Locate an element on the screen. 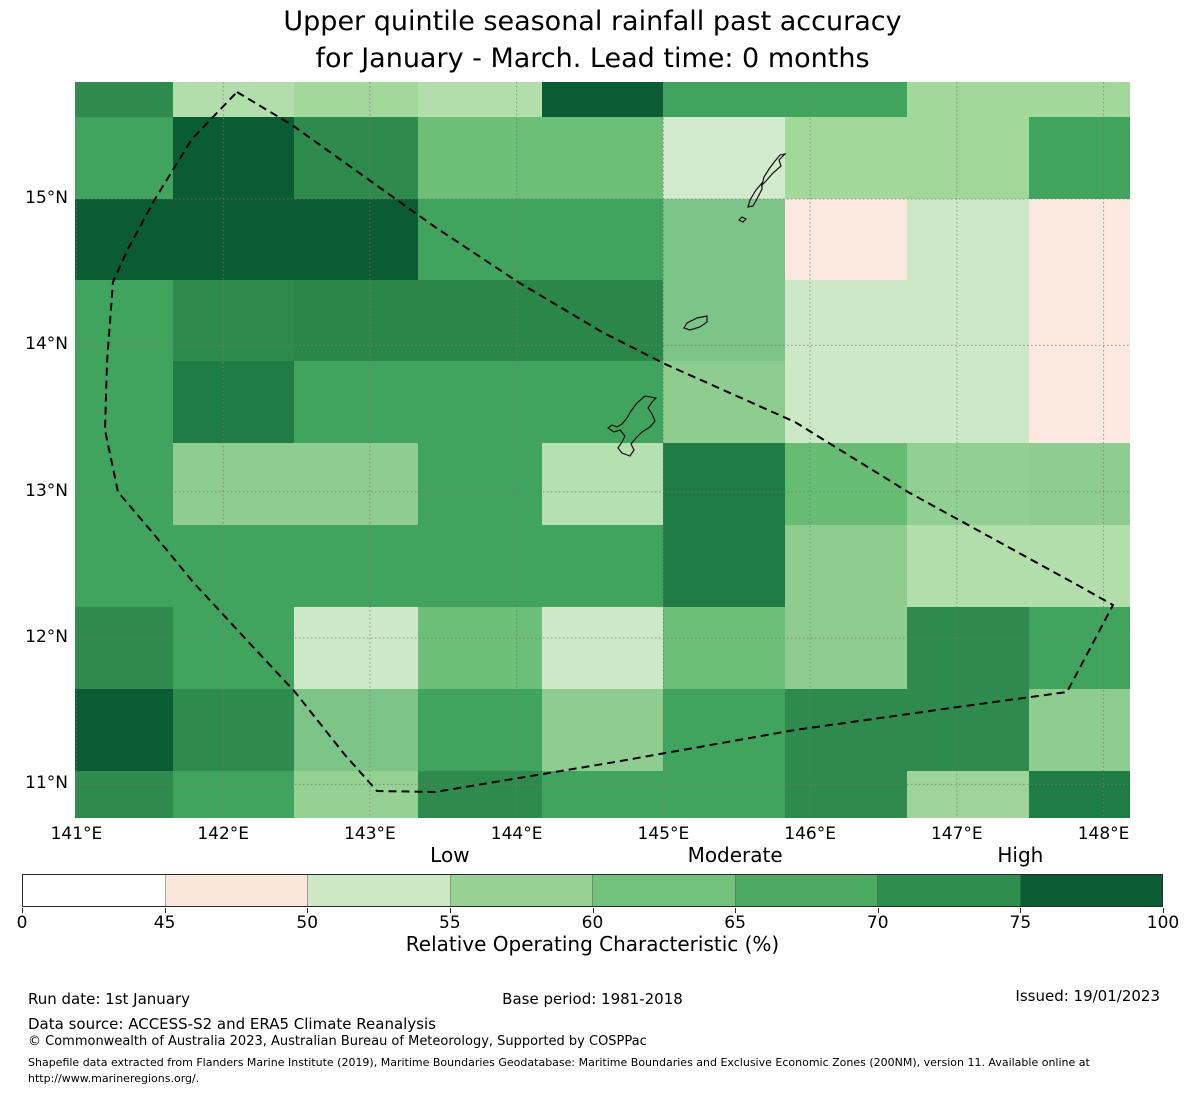 Image resolution: width=1185 pixels, height=1095 pixels. colorbar is located at coordinates (592, 890).